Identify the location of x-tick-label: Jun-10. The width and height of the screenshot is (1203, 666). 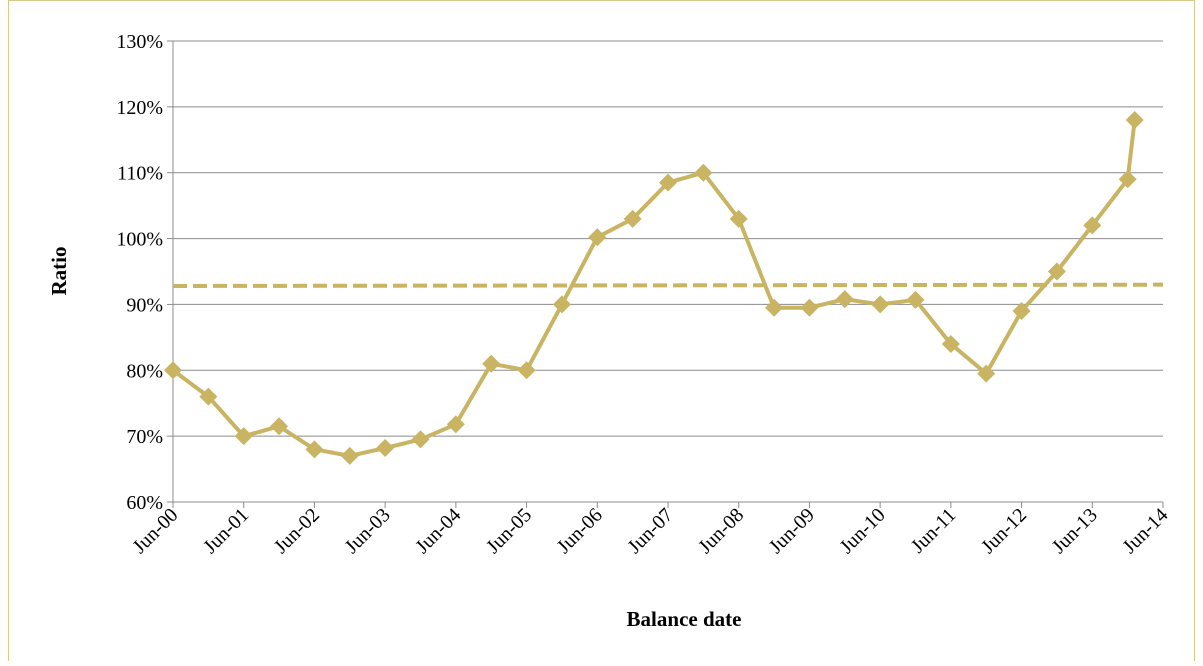
(863, 531).